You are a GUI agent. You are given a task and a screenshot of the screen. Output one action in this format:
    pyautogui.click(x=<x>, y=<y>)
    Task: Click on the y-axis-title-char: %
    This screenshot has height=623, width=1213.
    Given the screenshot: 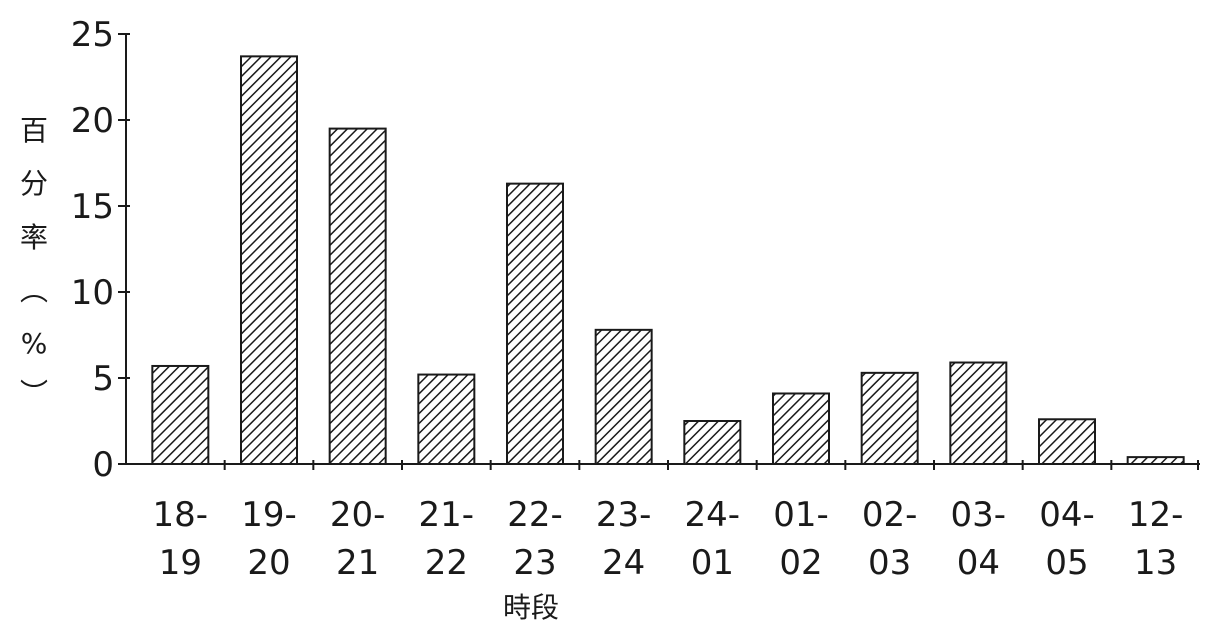 What is the action you would take?
    pyautogui.click(x=34, y=343)
    